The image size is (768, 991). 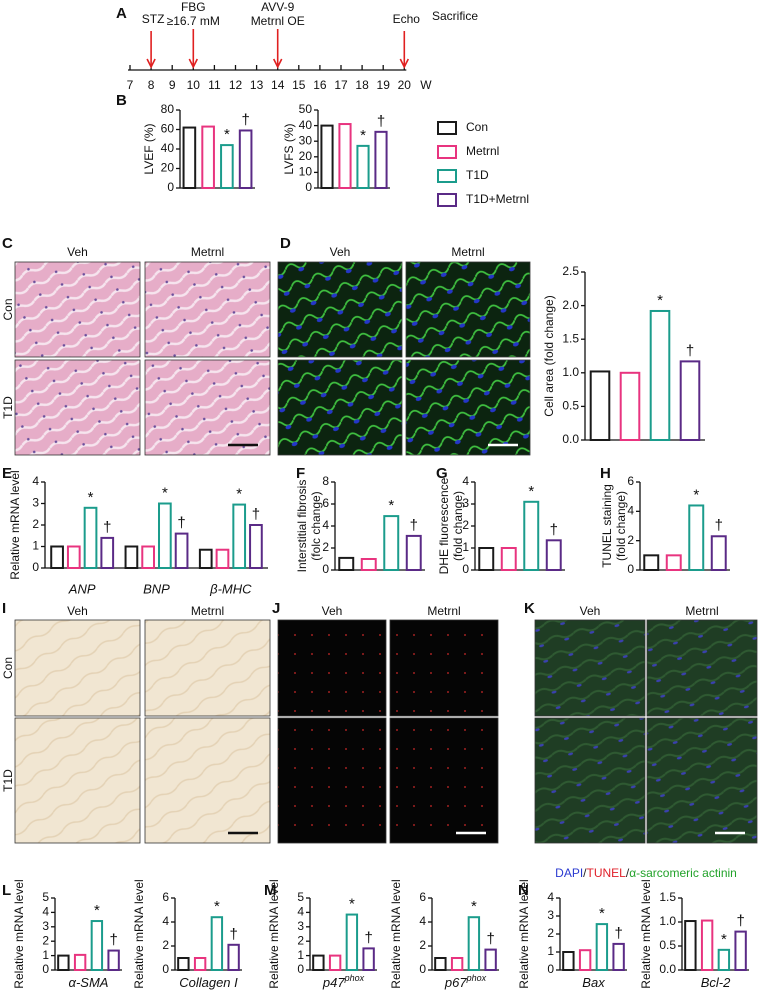 What do you see at coordinates (570, 338) in the screenshot?
I see `y-tick-label: 1.5` at bounding box center [570, 338].